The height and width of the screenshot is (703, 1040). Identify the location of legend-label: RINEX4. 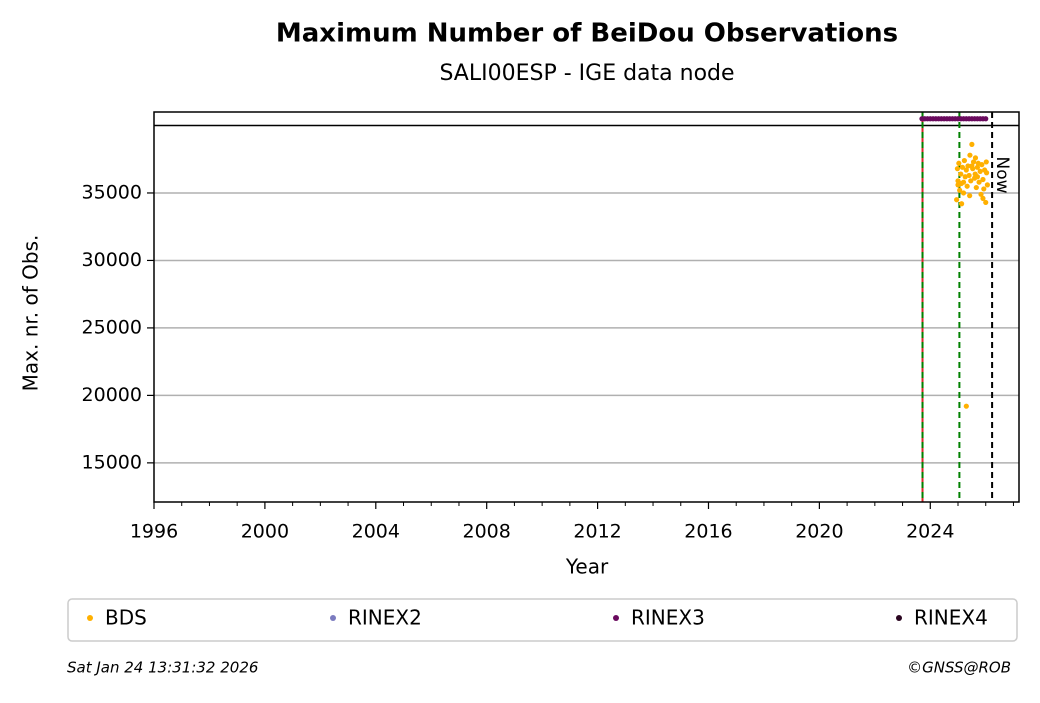
(951, 618).